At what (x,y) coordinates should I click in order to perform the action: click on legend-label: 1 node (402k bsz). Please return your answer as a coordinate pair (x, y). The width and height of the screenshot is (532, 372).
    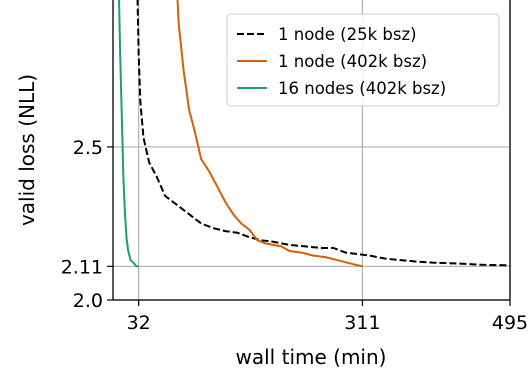
    Looking at the image, I should click on (352, 61).